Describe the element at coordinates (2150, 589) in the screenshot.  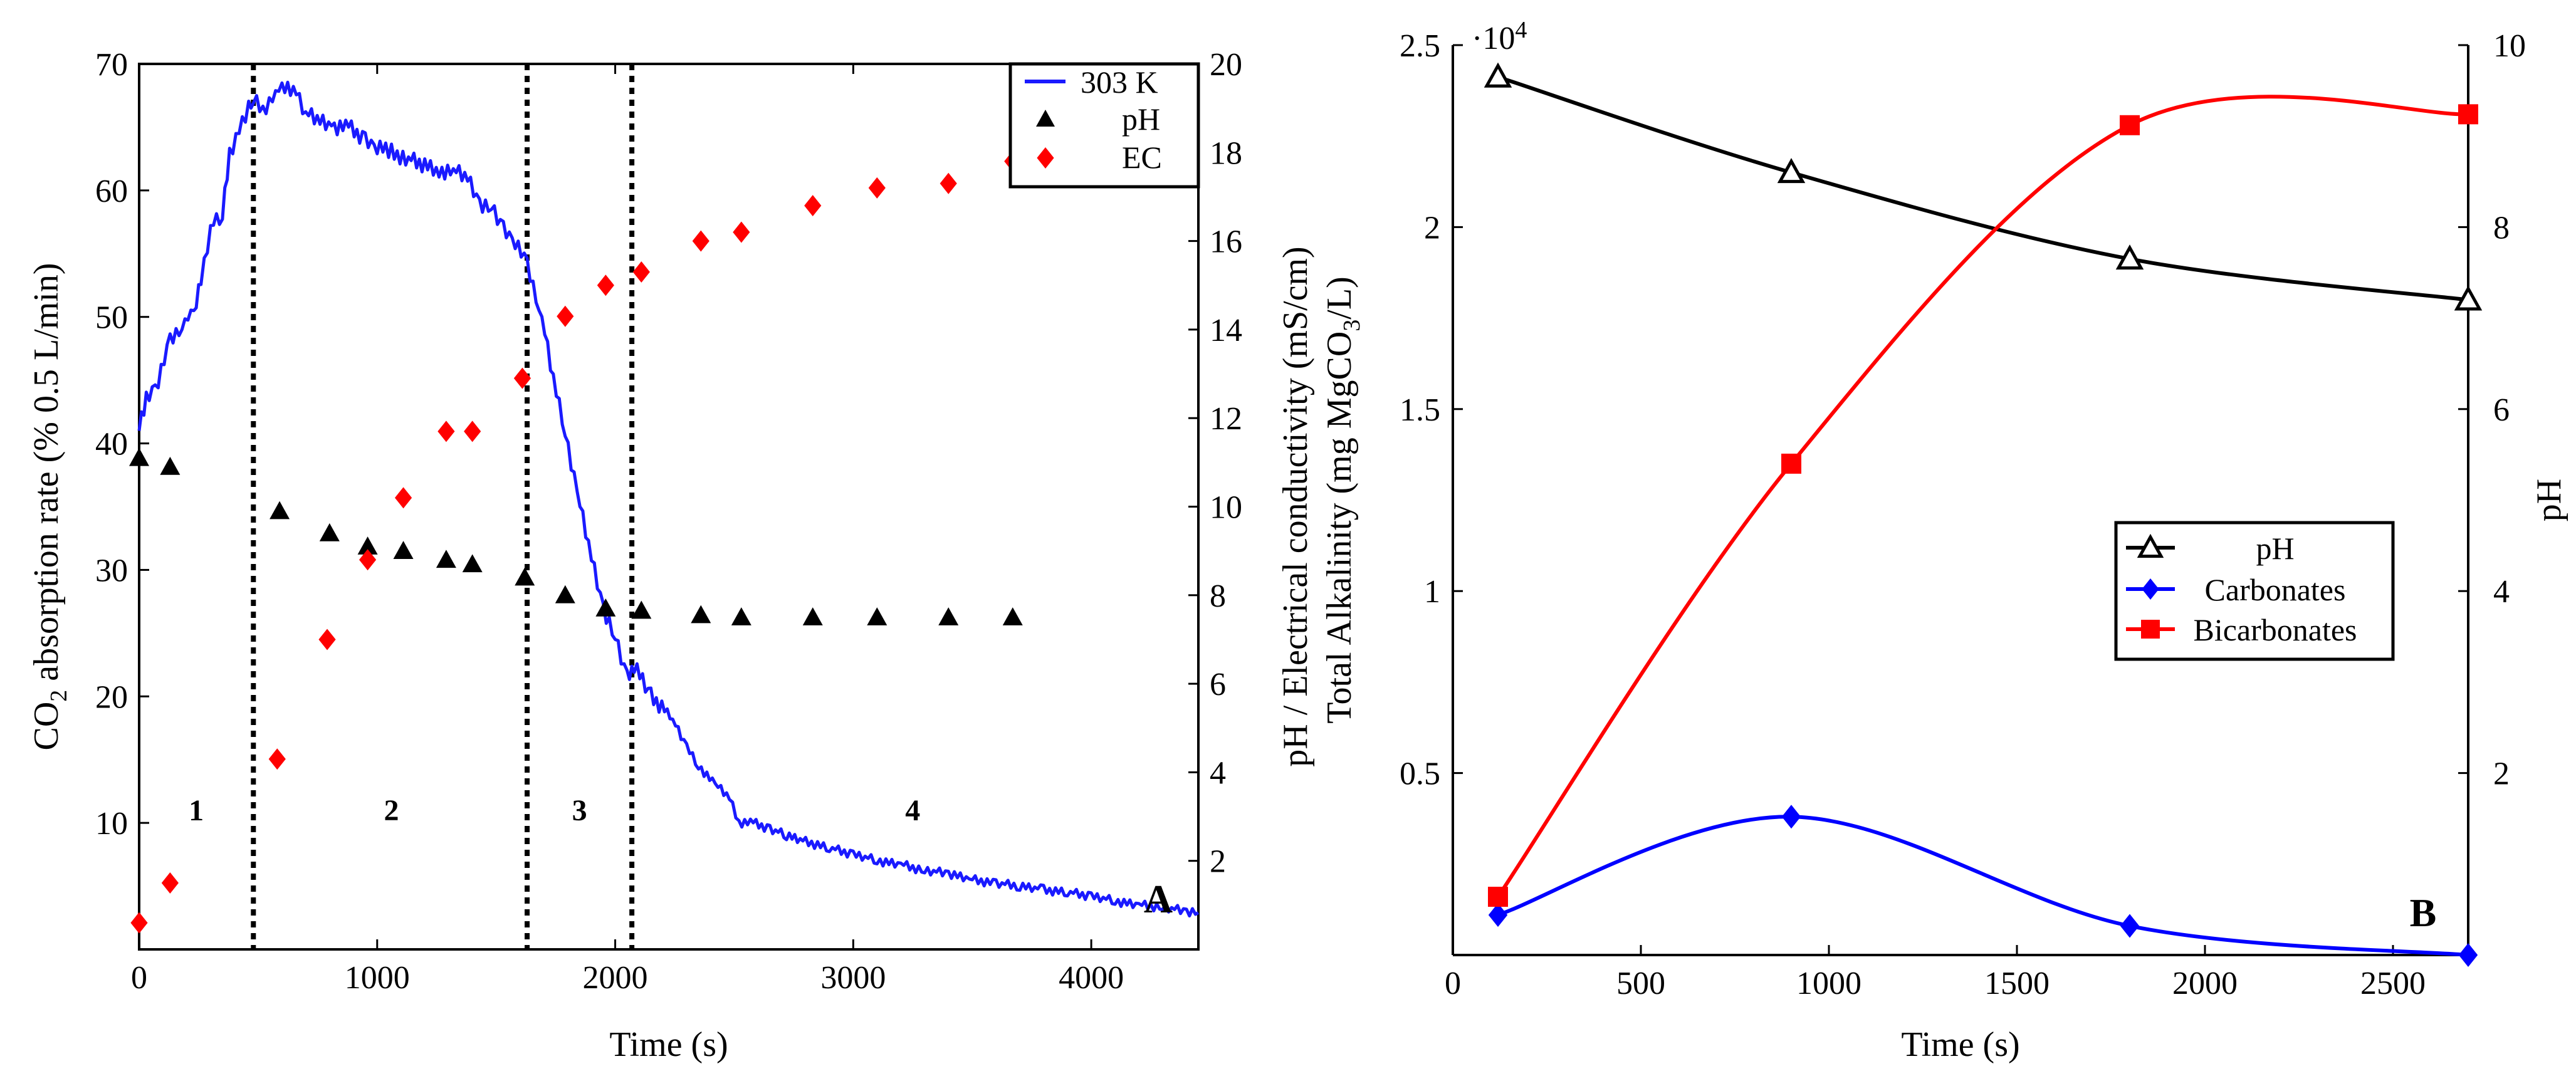
I see `chart-b-legend-marker-carbonates` at that location.